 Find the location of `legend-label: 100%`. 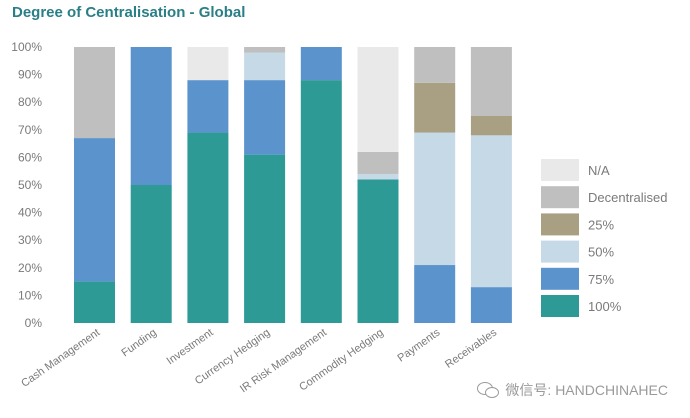

legend-label: 100% is located at coordinates (605, 306).